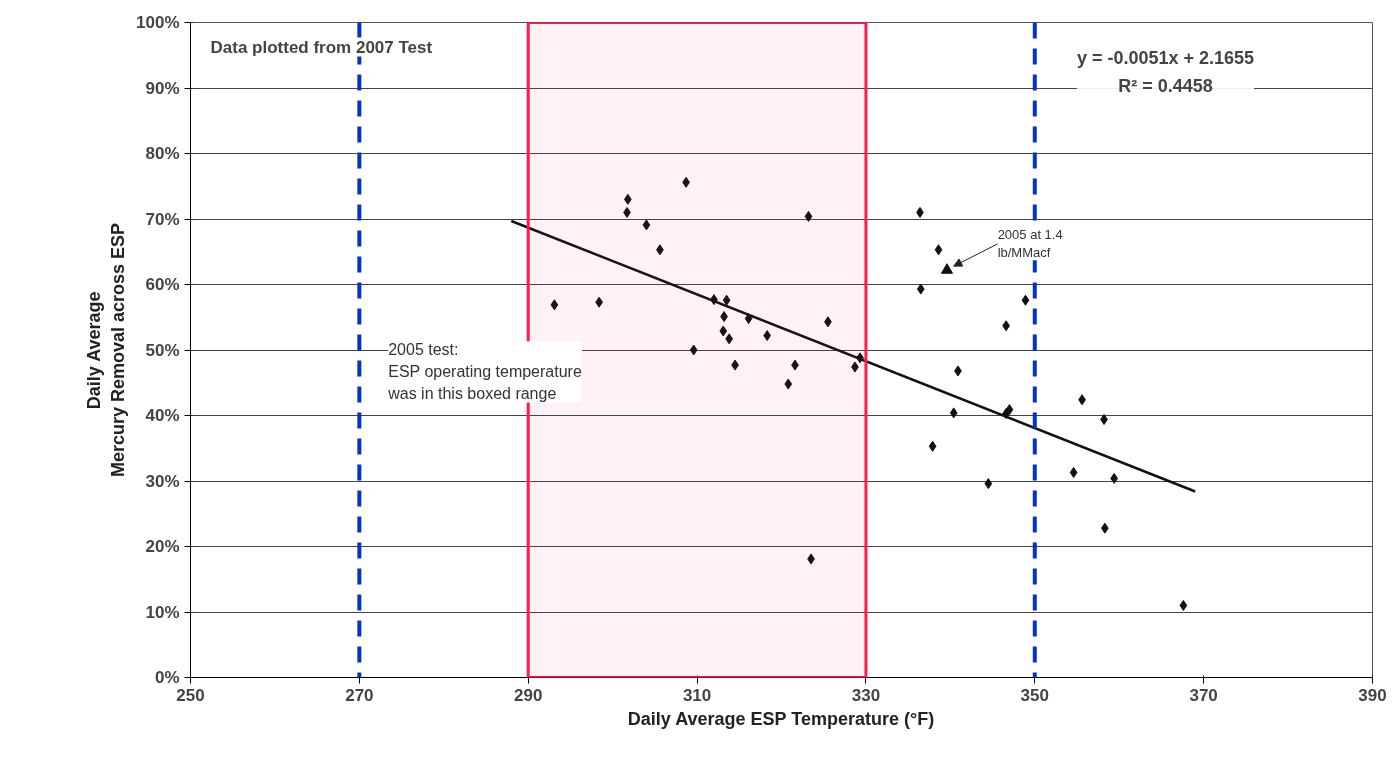 The height and width of the screenshot is (777, 1397). I want to click on y-tick-label: 60%, so click(162, 284).